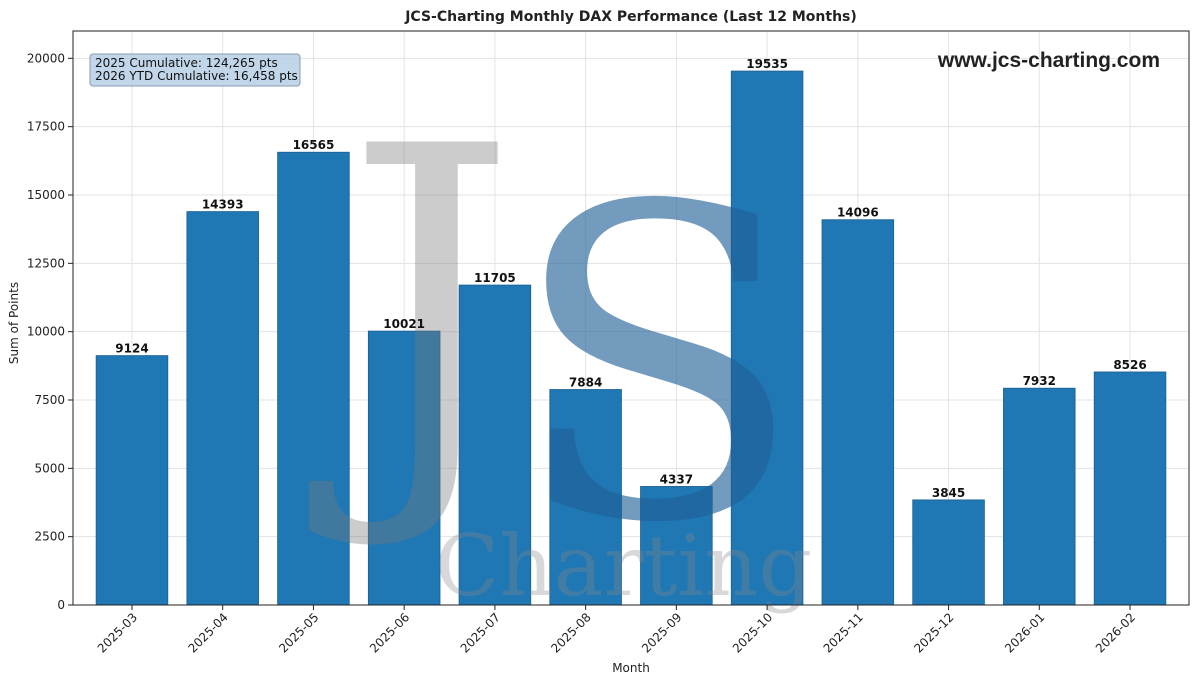 The height and width of the screenshot is (683, 1200). Describe the element at coordinates (1129, 365) in the screenshot. I see `bar-value-label: 8526` at that location.